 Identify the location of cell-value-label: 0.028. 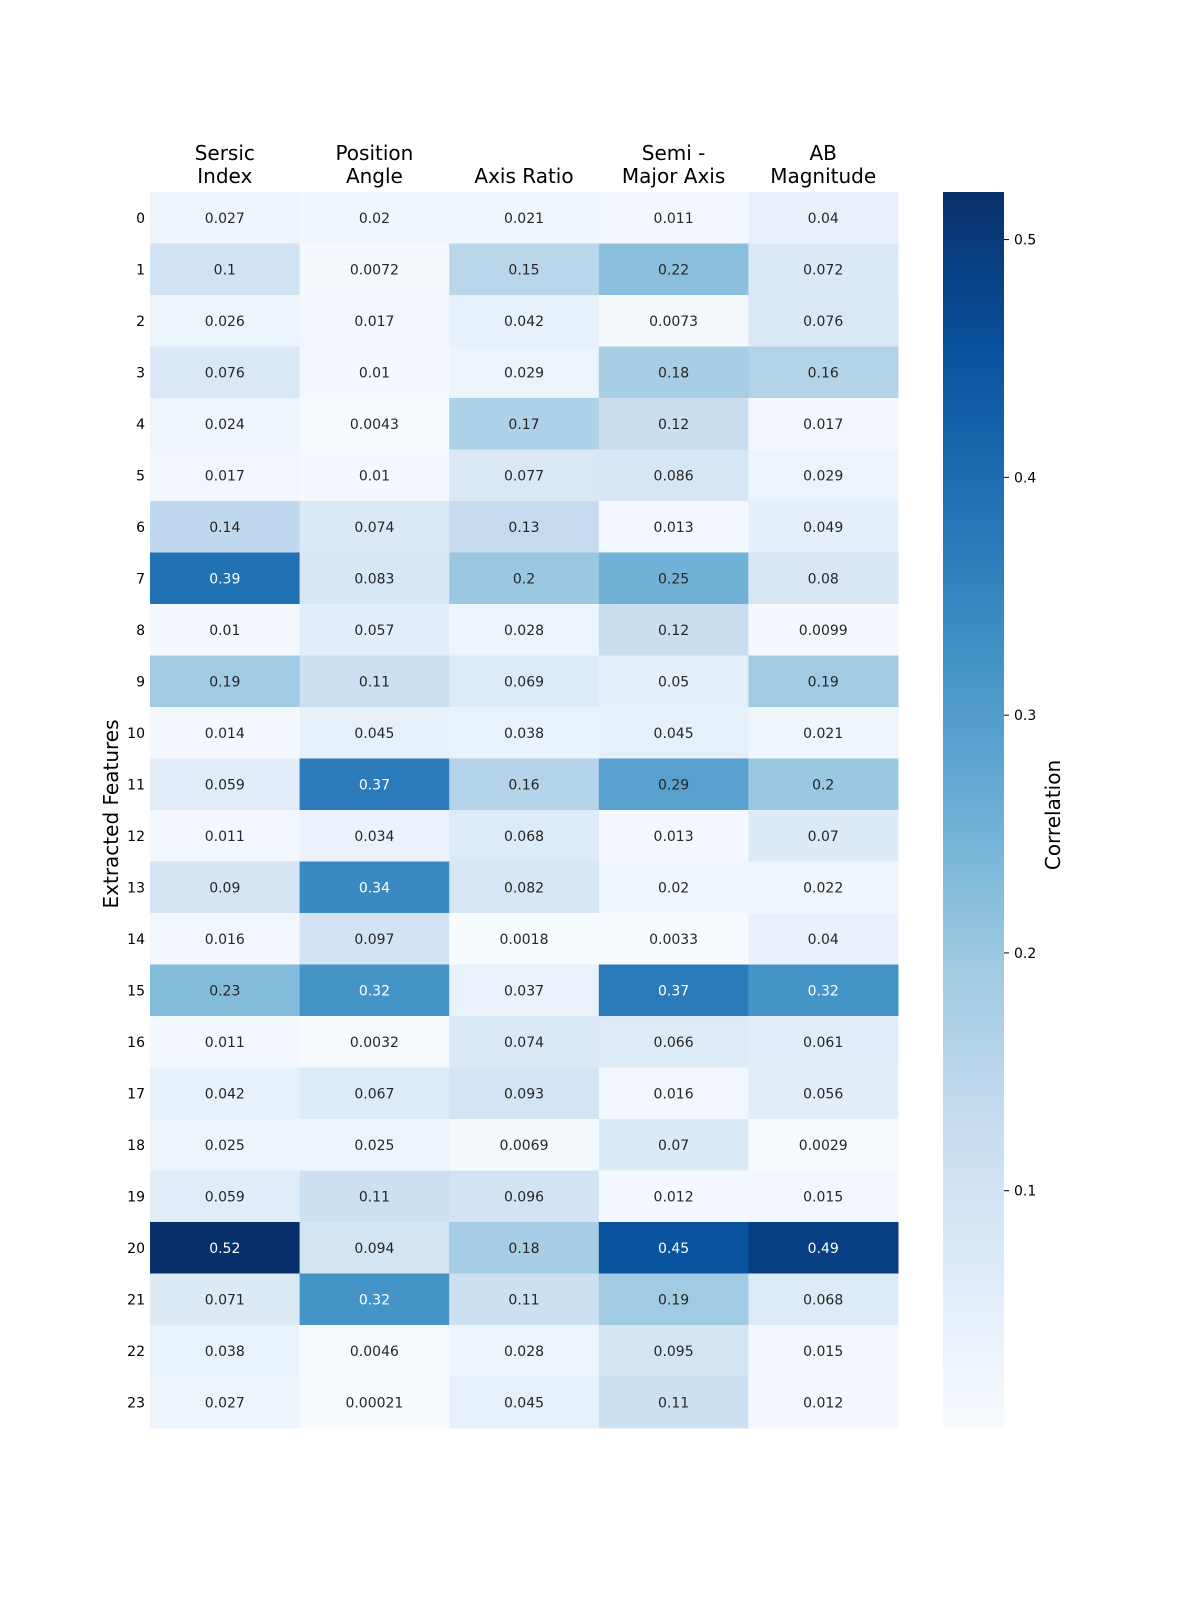
(524, 631).